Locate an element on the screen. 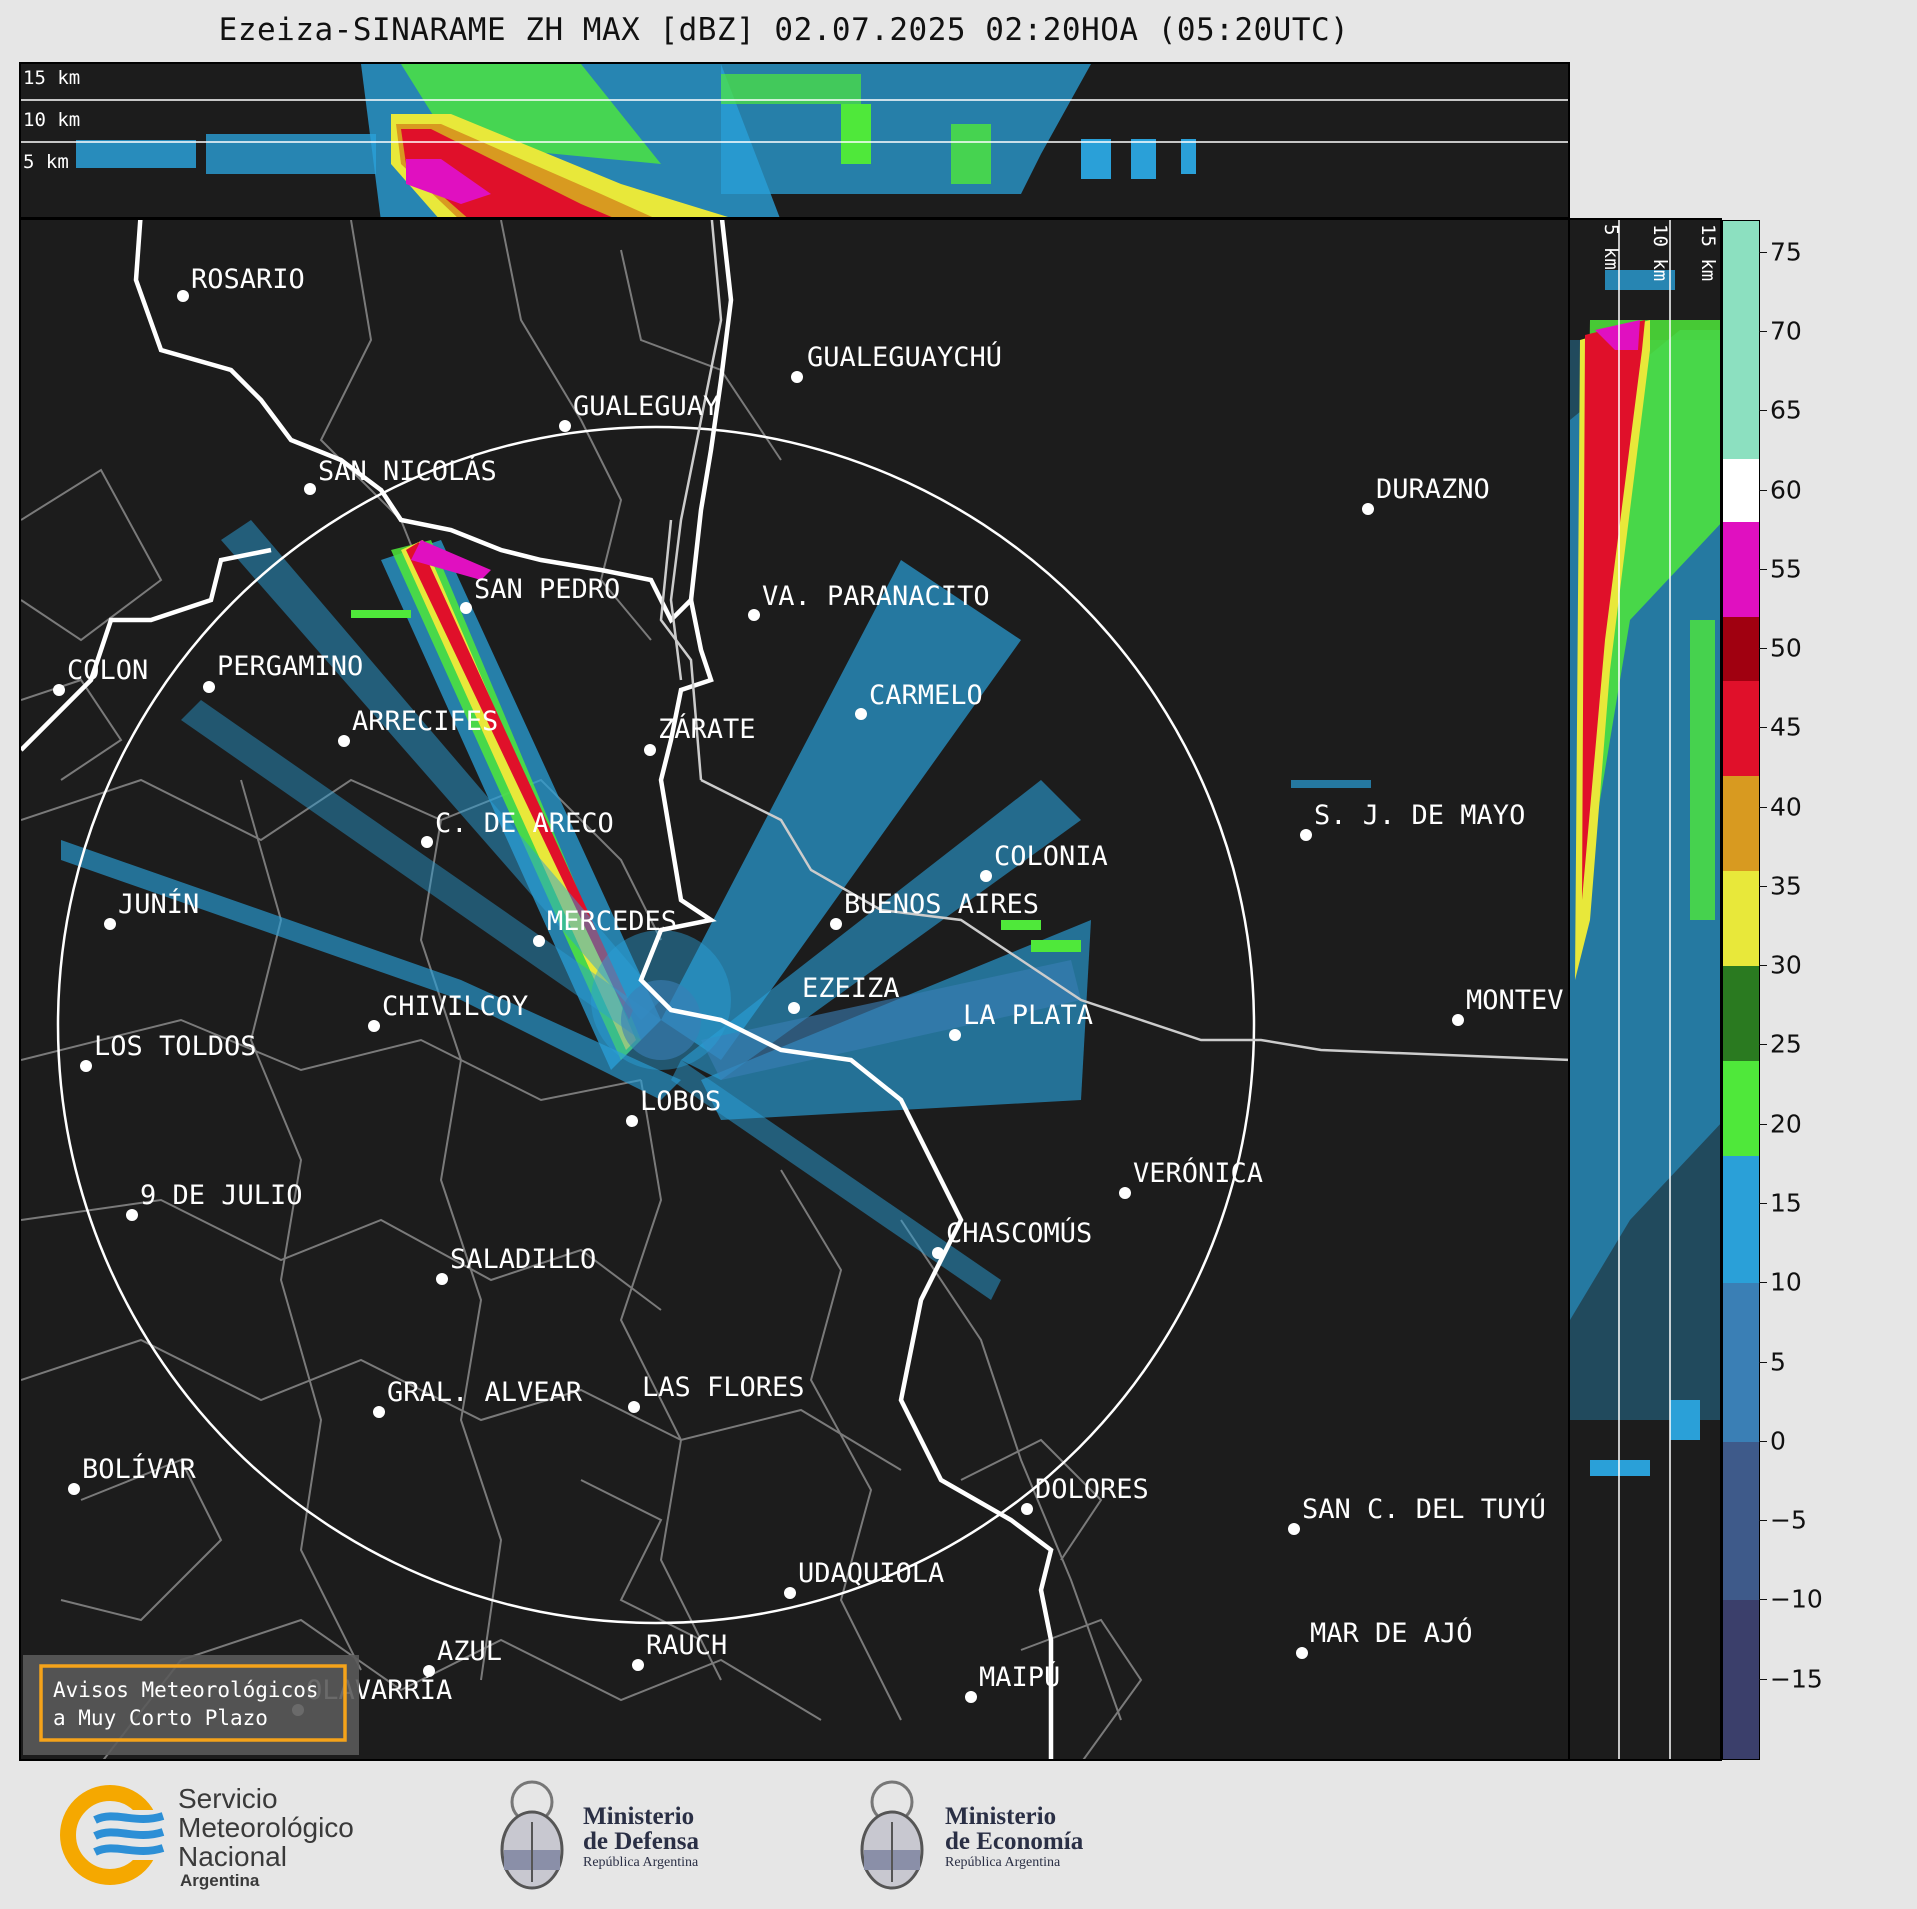 Image resolution: width=1917 pixels, height=1909 pixels. city-udaquiola: UDAQUIOLA is located at coordinates (864, 1578).